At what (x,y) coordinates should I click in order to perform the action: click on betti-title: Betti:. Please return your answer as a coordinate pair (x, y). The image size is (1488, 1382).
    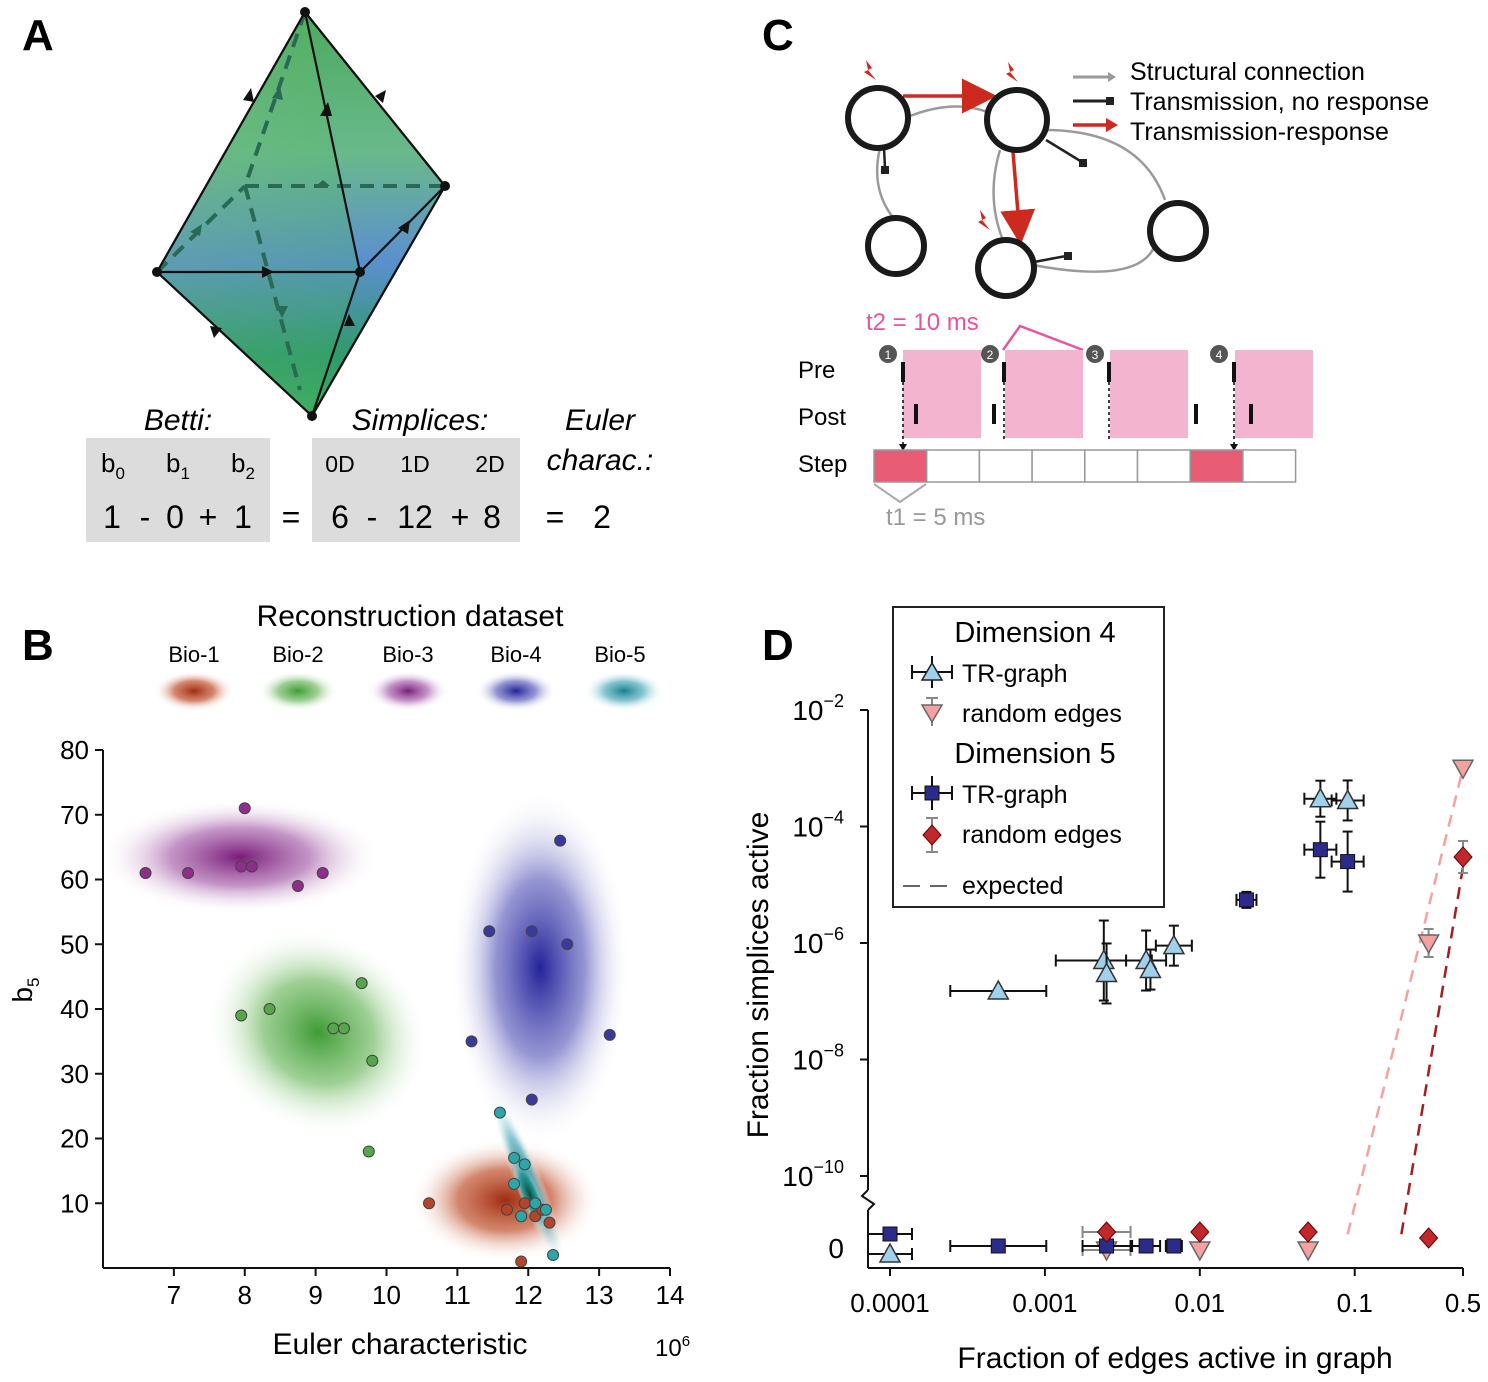
    Looking at the image, I should click on (178, 420).